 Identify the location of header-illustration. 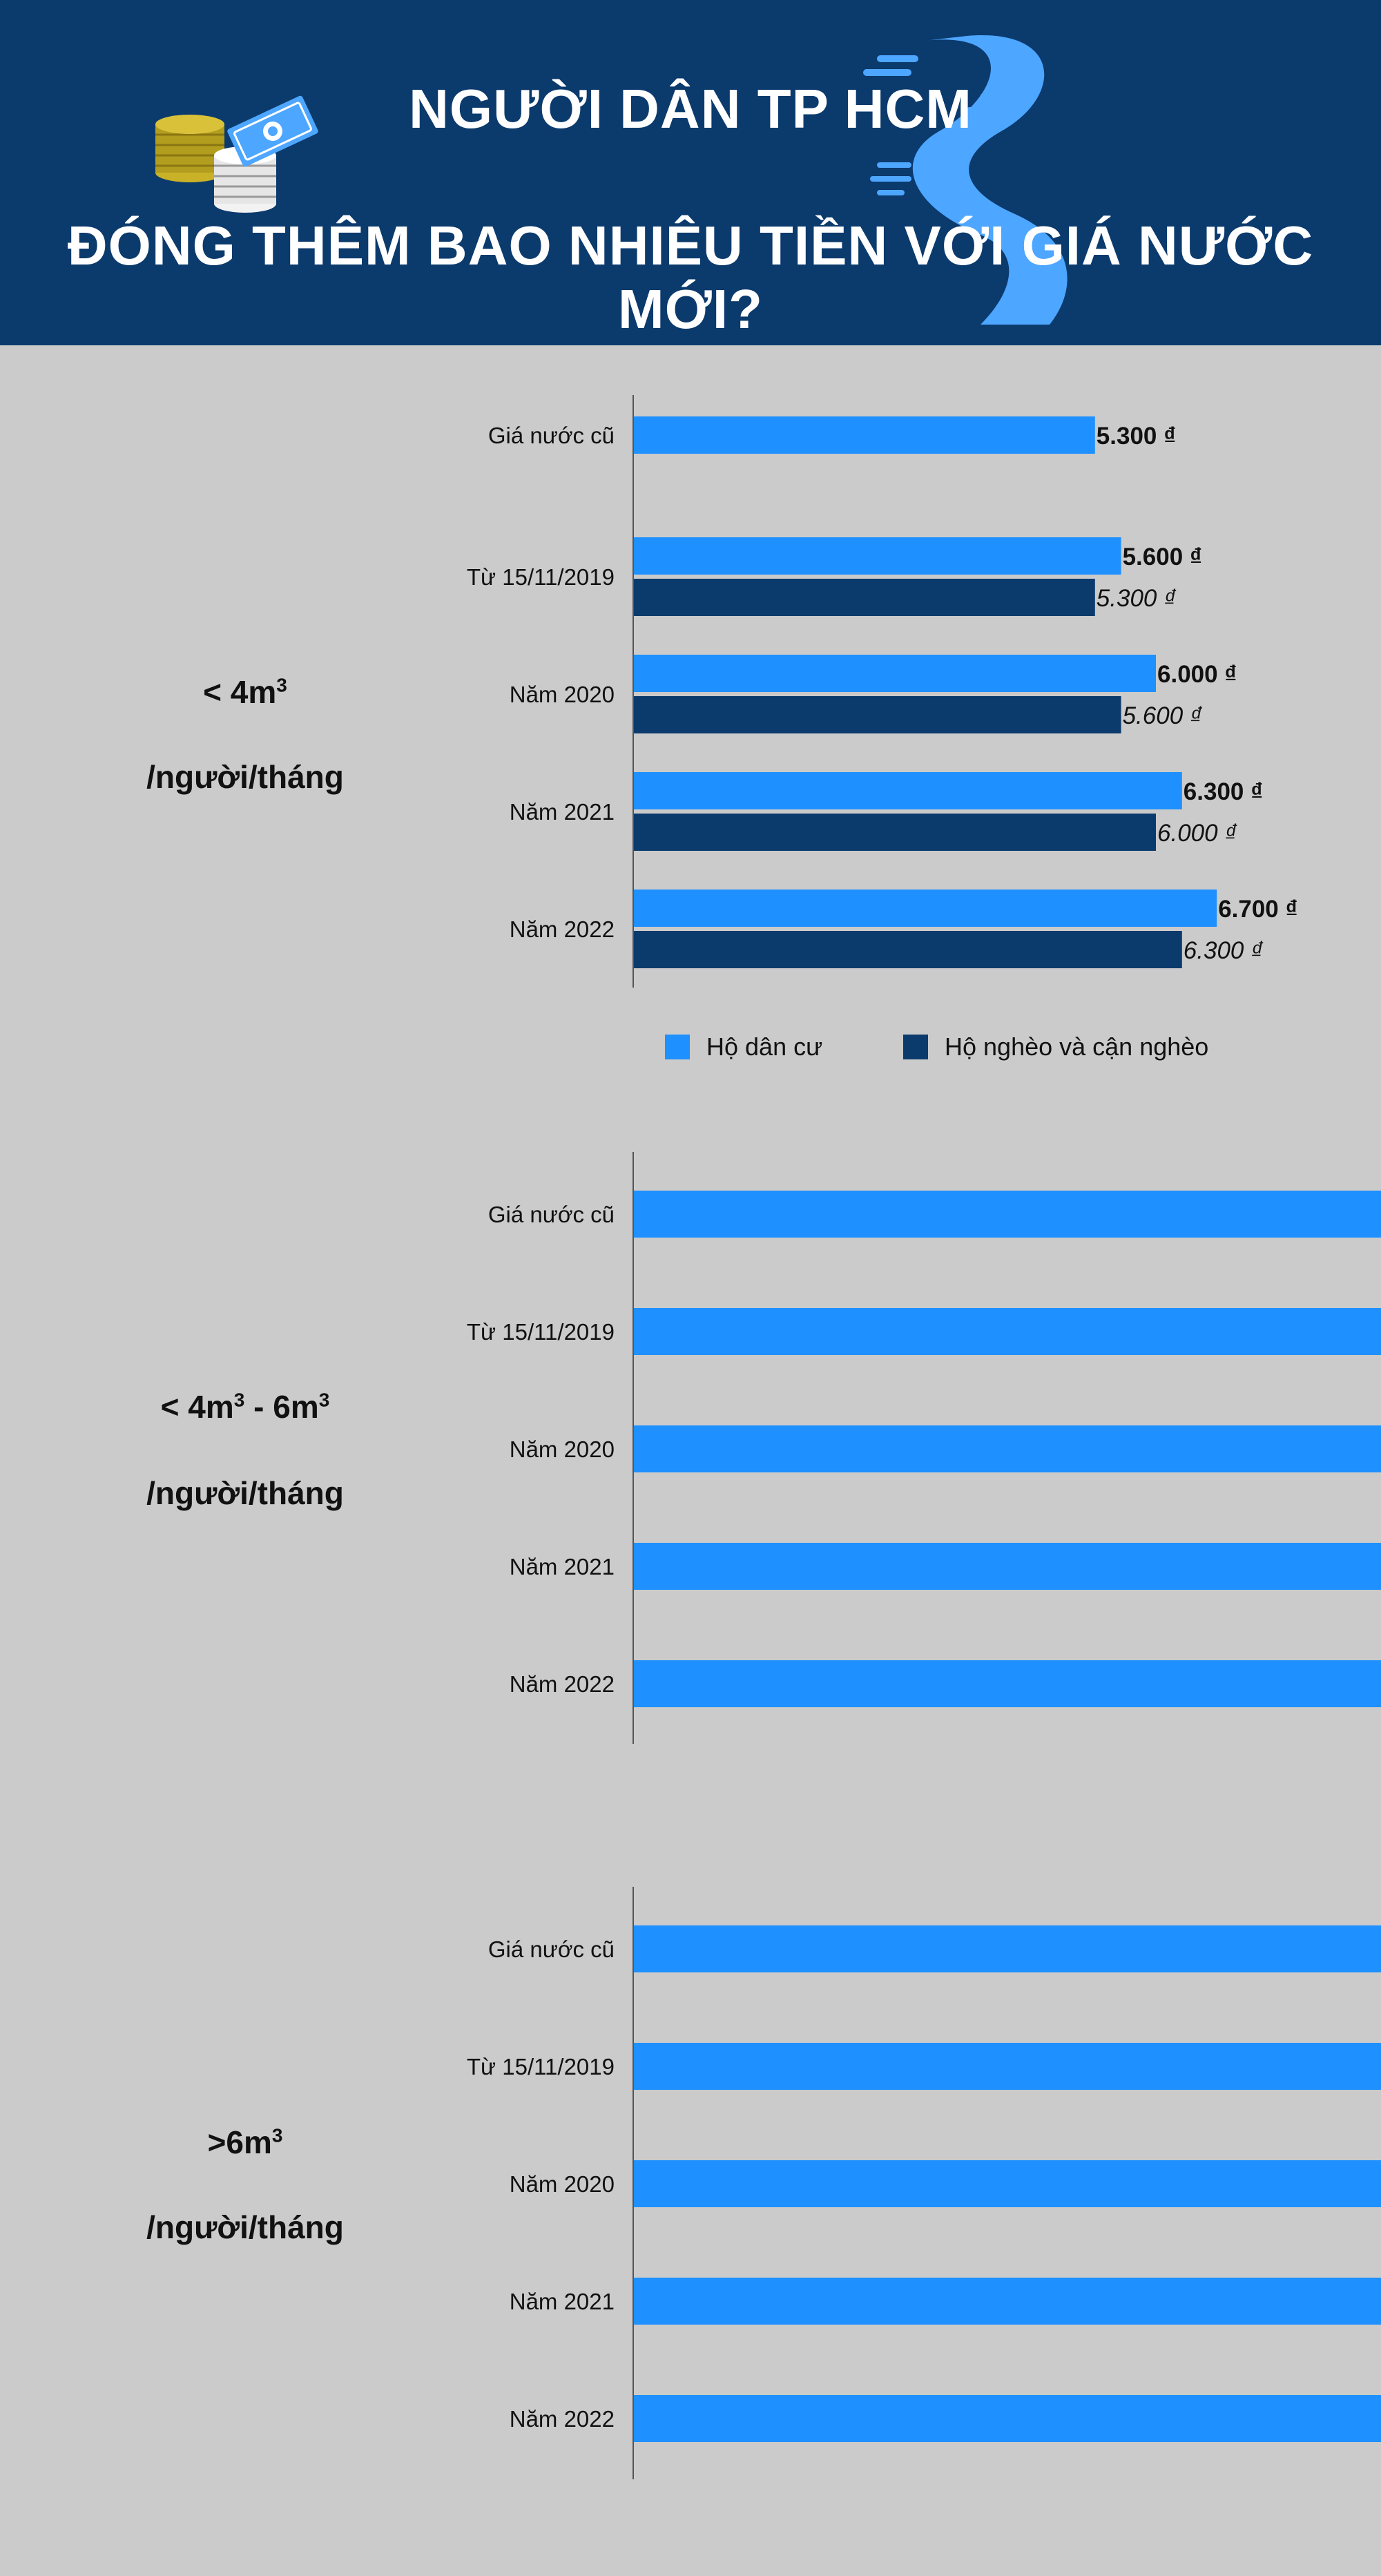
(611, 180).